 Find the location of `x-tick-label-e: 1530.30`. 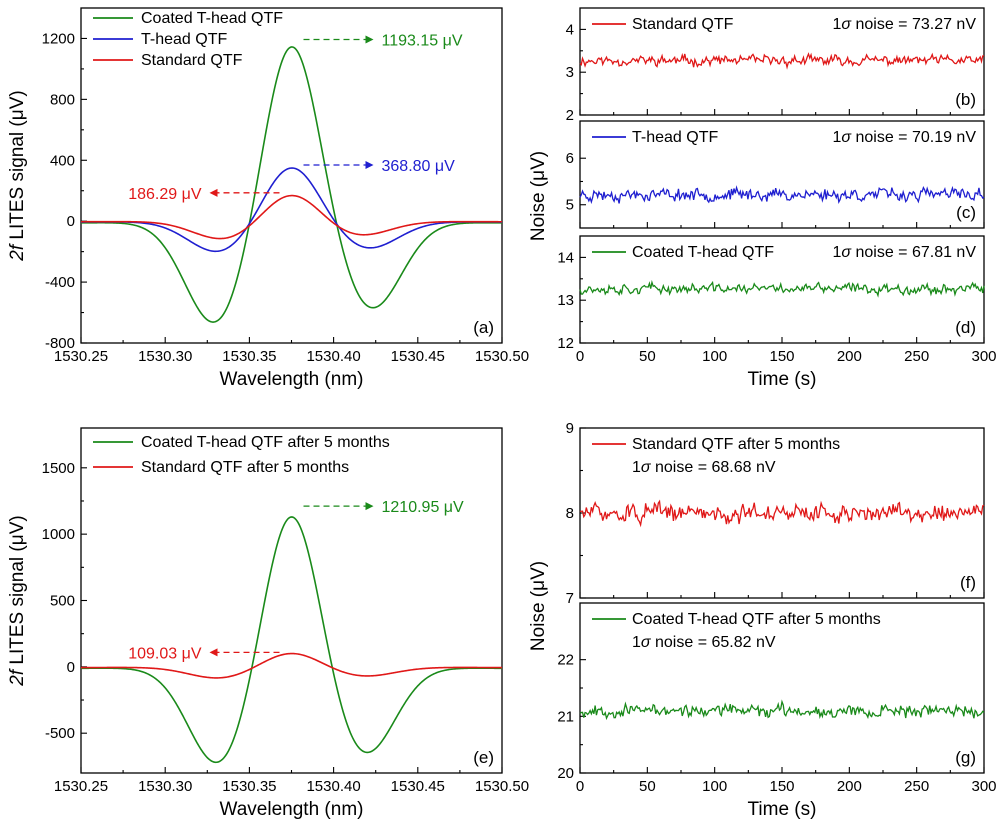

x-tick-label-e: 1530.30 is located at coordinates (165, 786).